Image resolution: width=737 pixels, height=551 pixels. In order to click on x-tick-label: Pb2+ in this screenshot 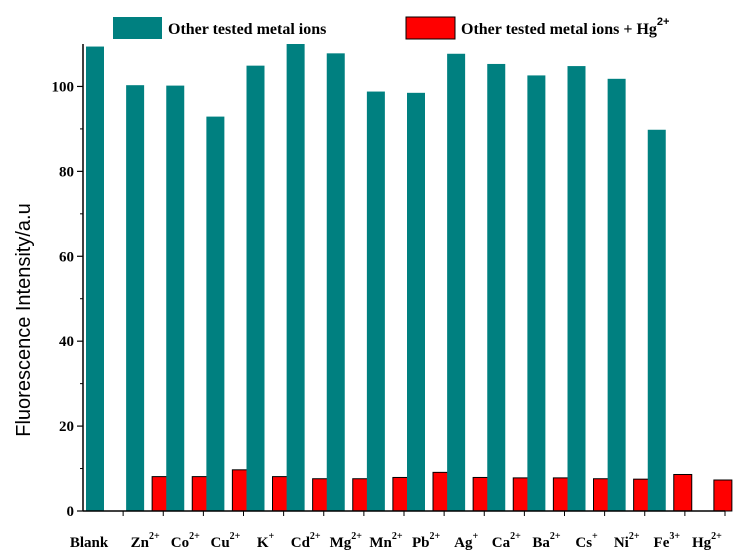, I will do `click(426, 541)`.